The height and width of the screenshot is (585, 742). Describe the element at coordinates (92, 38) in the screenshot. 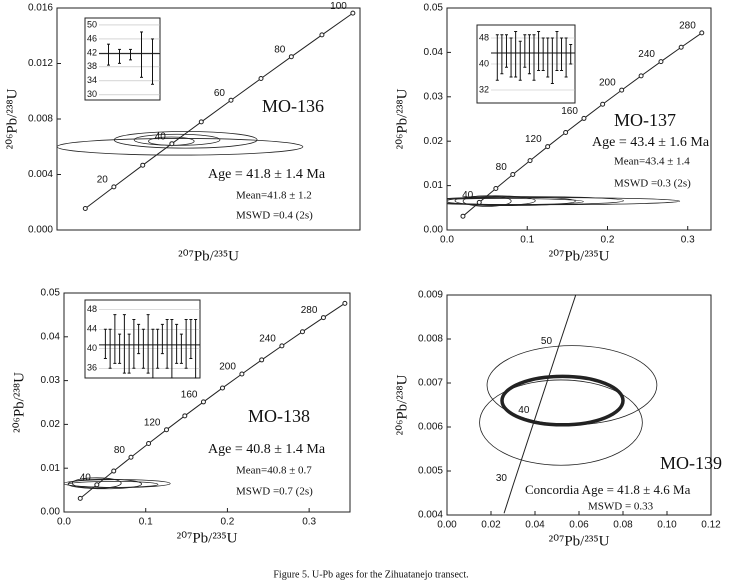

I see `inset-tick-label: 46` at that location.